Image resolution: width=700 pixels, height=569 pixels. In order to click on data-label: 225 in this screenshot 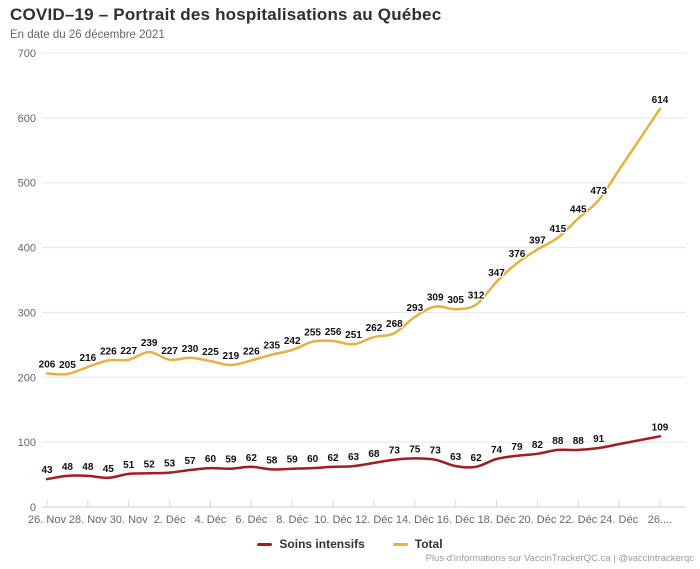, I will do `click(210, 352)`.